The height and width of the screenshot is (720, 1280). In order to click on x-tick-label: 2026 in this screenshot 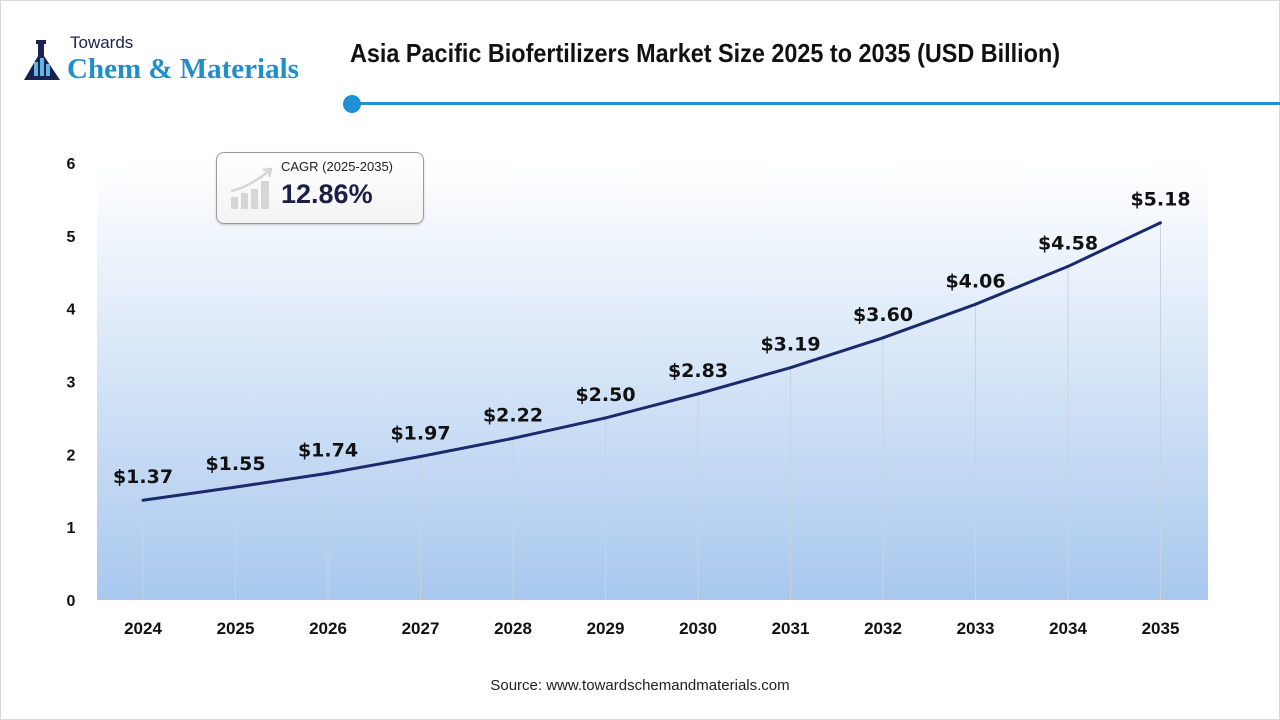, I will do `click(328, 628)`.